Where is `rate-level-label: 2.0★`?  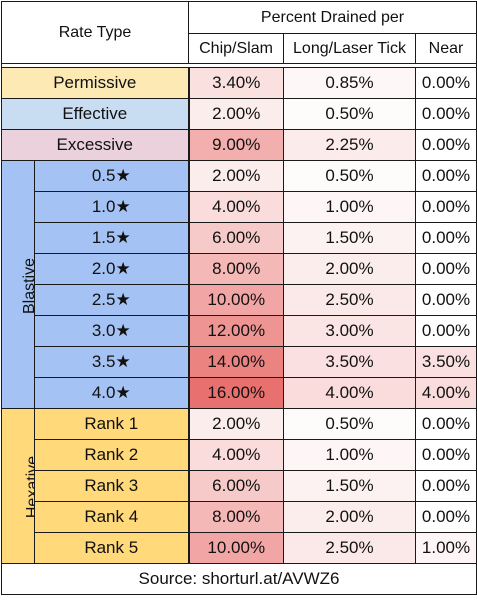
rate-level-label: 2.0★ is located at coordinates (111, 269).